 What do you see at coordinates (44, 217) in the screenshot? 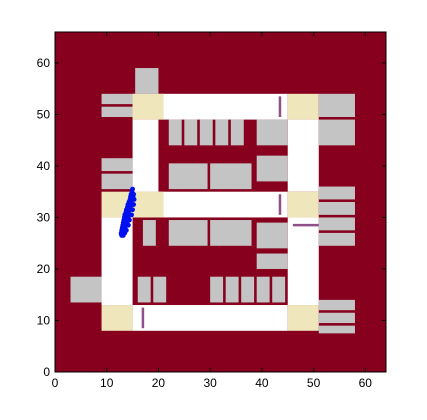
I see `y-tick-label: 30` at bounding box center [44, 217].